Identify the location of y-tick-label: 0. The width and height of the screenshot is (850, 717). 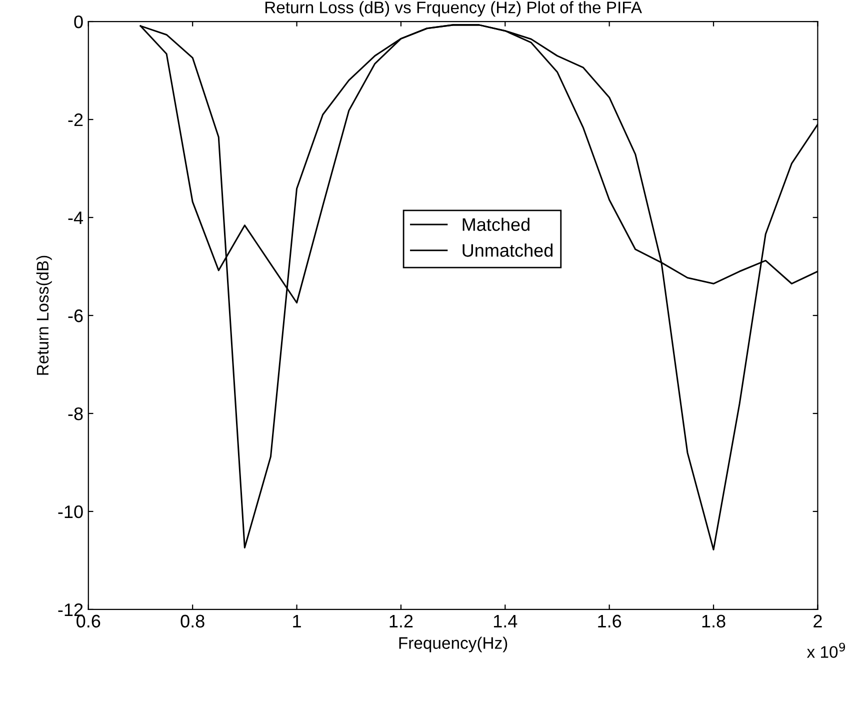
(78, 21).